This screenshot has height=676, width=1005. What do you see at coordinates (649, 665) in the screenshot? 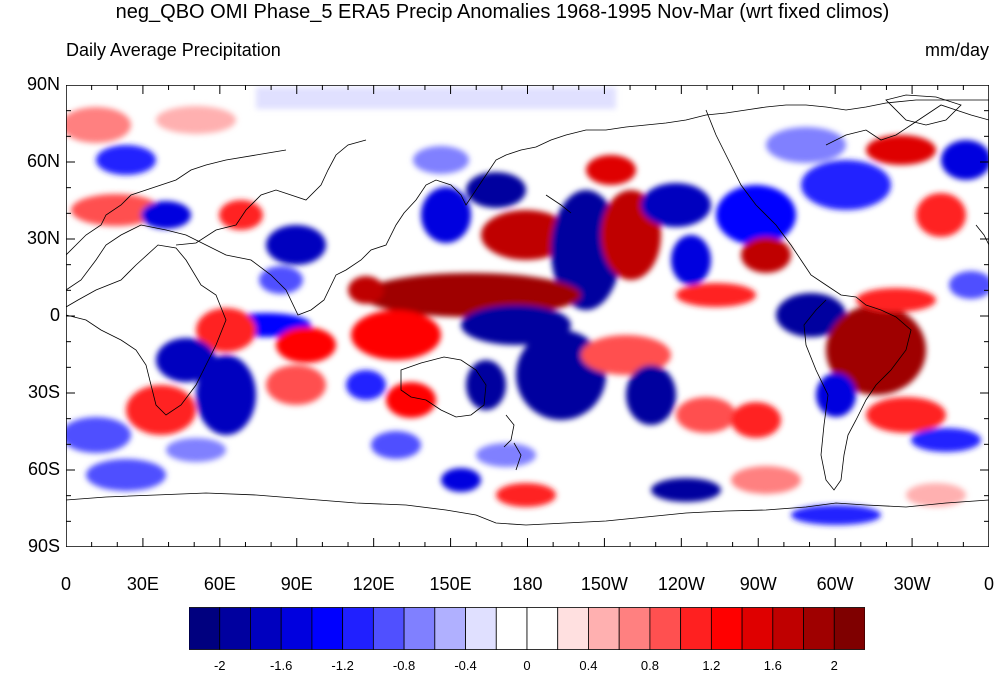
I see `colorbar-label: 0.8` at bounding box center [649, 665].